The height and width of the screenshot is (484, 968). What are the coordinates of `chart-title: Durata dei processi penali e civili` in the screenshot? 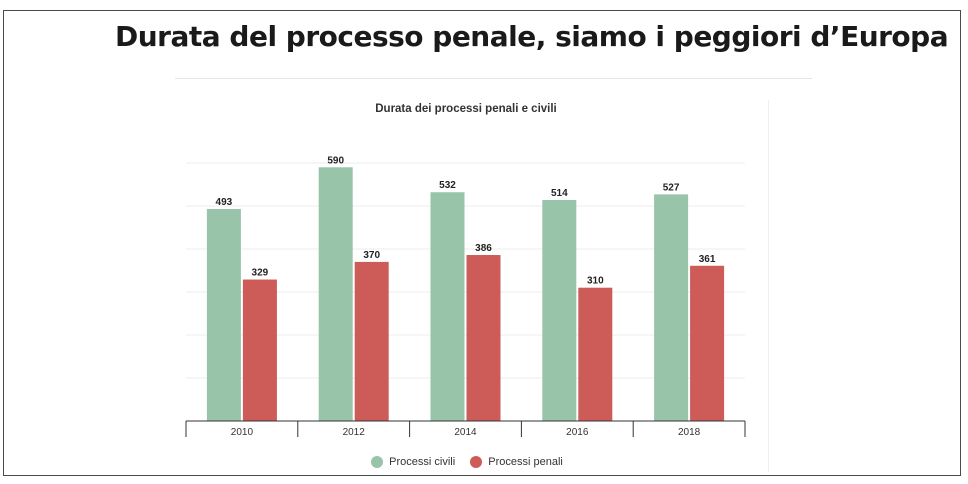 It's located at (466, 109).